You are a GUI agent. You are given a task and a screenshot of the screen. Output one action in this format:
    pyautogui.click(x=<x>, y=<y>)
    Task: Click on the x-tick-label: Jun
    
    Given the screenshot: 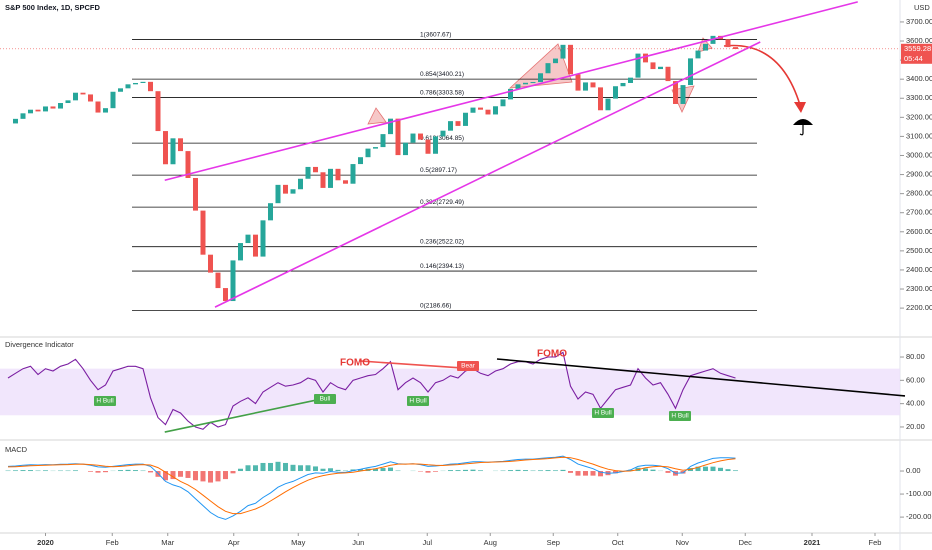 What is the action you would take?
    pyautogui.click(x=358, y=542)
    